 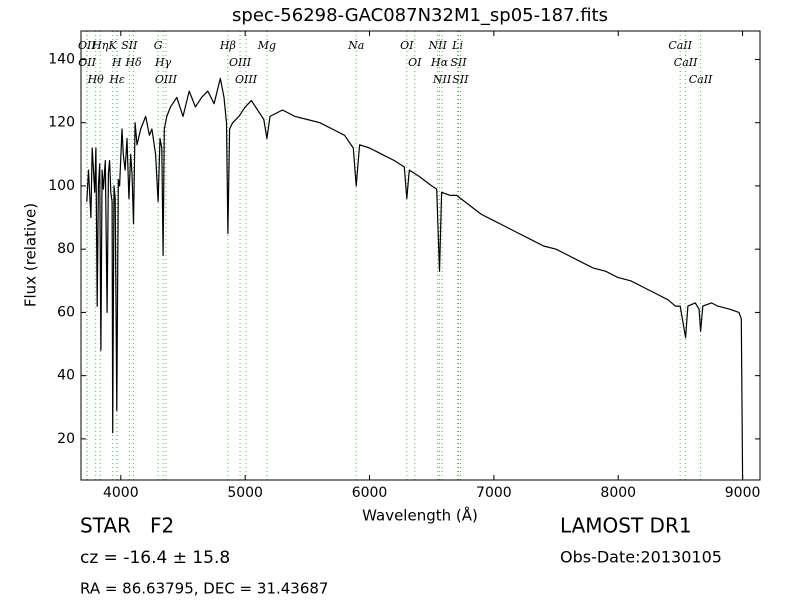 What do you see at coordinates (743, 493) in the screenshot?
I see `x-tick-label: 9000` at bounding box center [743, 493].